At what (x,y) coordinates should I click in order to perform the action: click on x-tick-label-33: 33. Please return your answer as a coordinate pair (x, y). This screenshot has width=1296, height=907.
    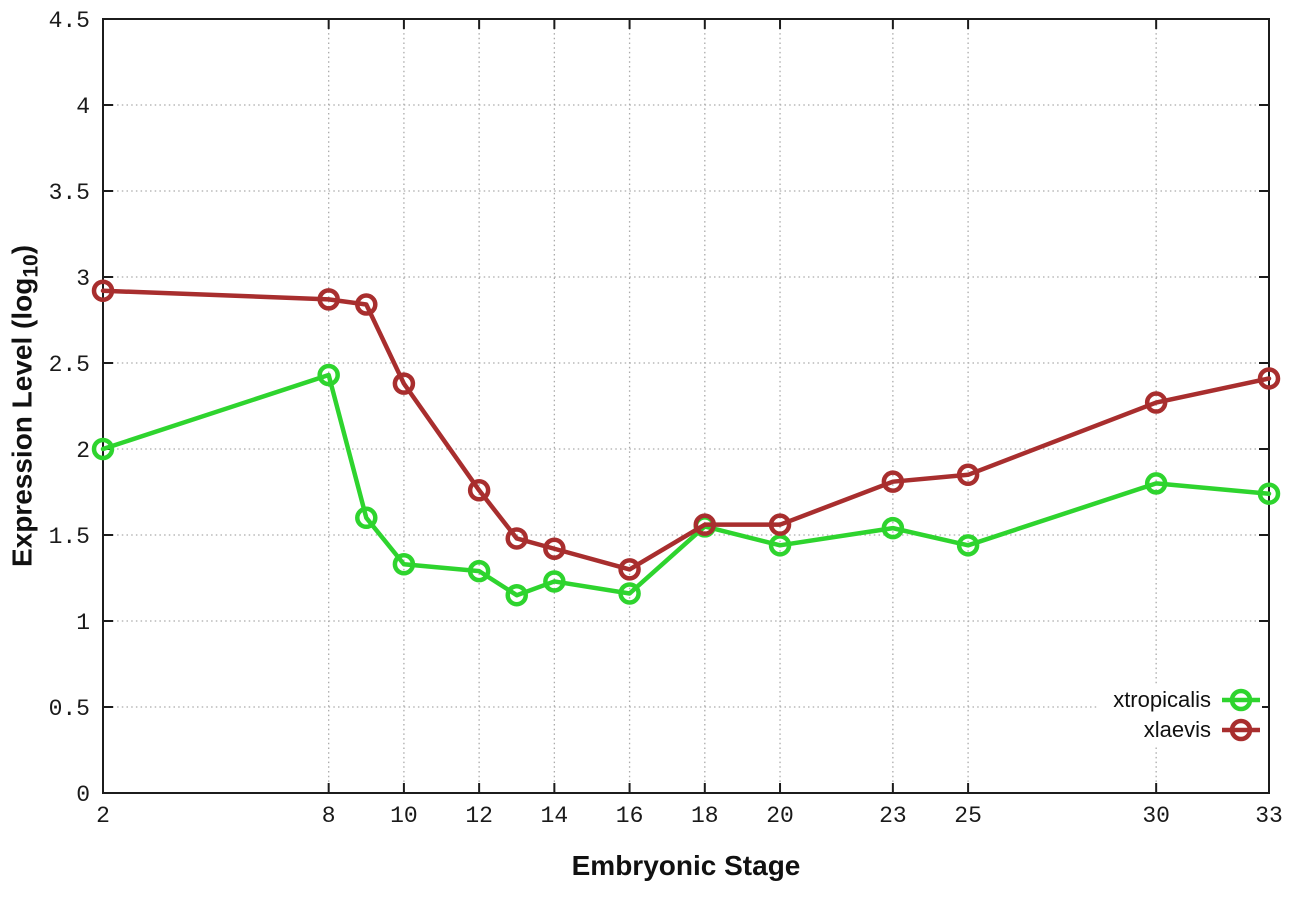
    Looking at the image, I should click on (1269, 816).